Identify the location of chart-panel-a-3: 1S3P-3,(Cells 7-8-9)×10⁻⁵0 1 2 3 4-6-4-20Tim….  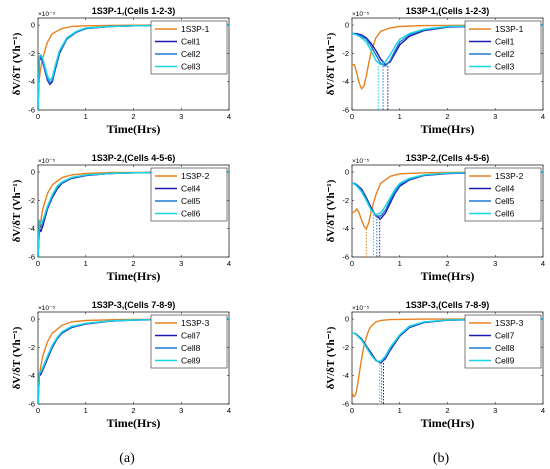
(121, 365).